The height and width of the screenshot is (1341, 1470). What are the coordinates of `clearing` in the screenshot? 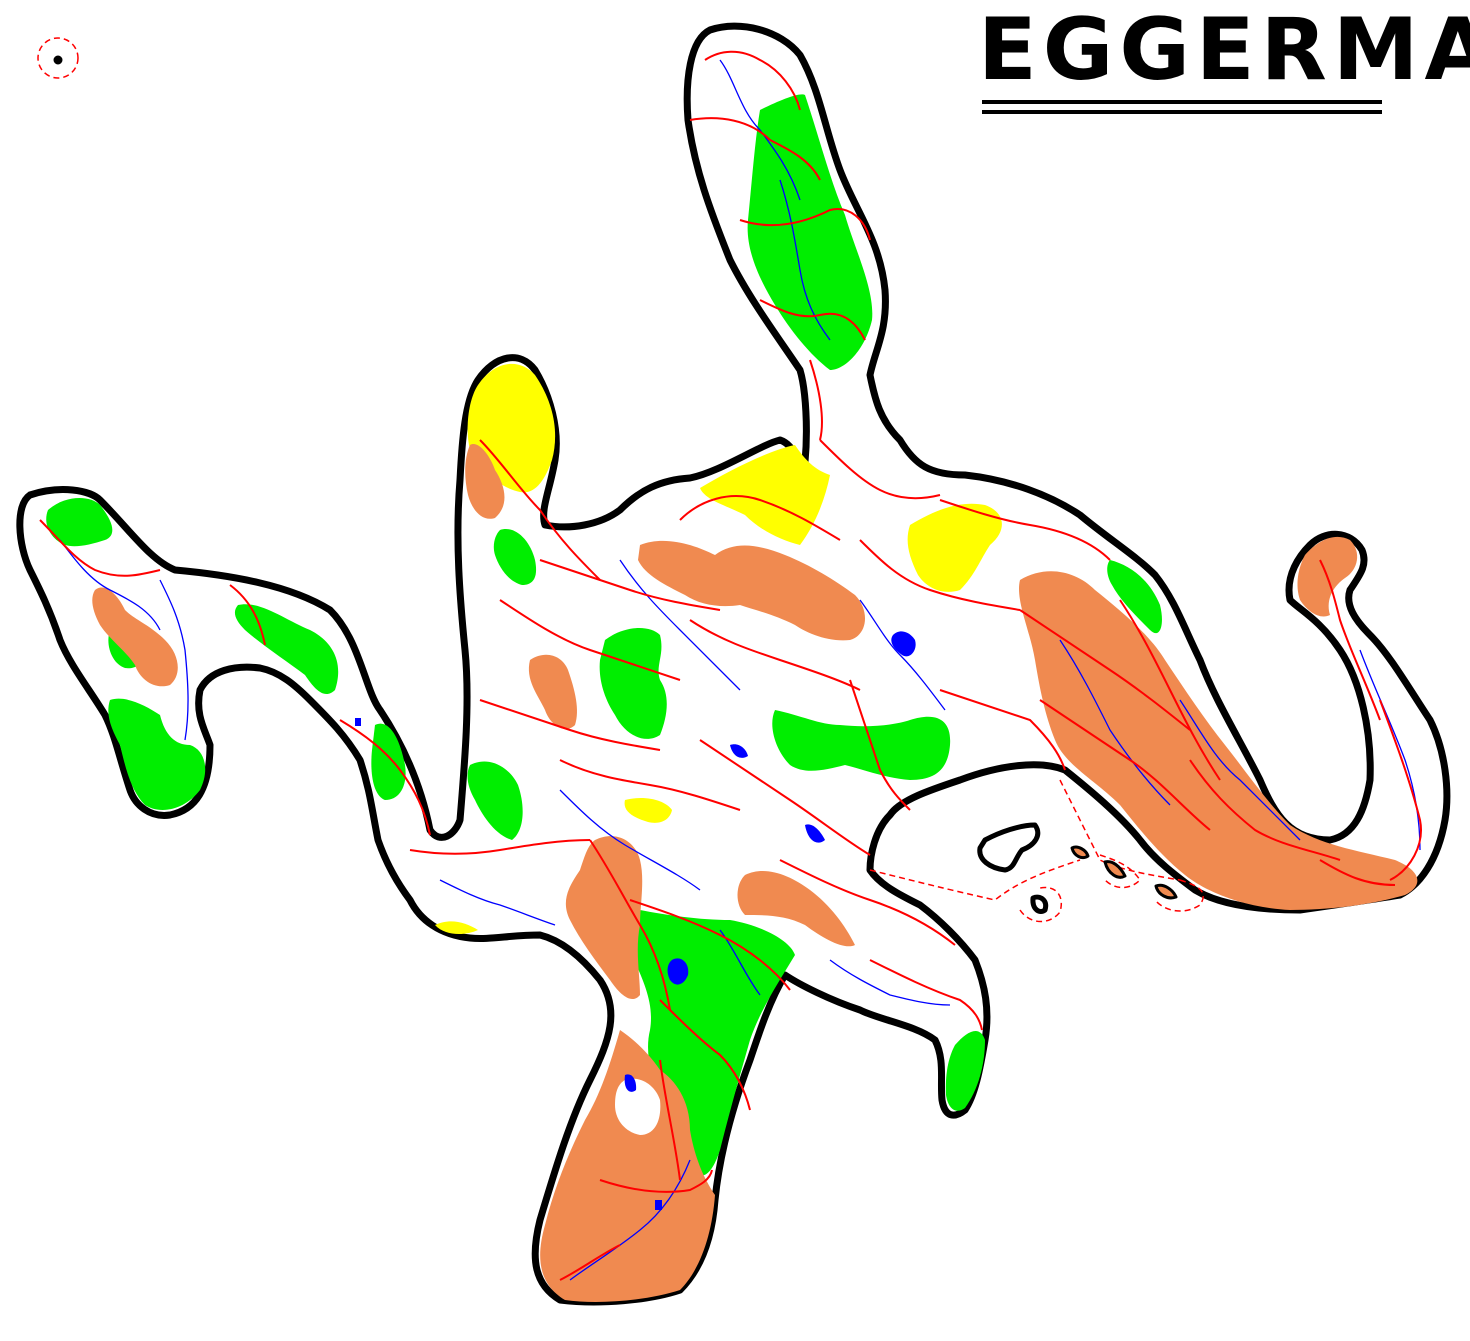 It's located at (638, 1106).